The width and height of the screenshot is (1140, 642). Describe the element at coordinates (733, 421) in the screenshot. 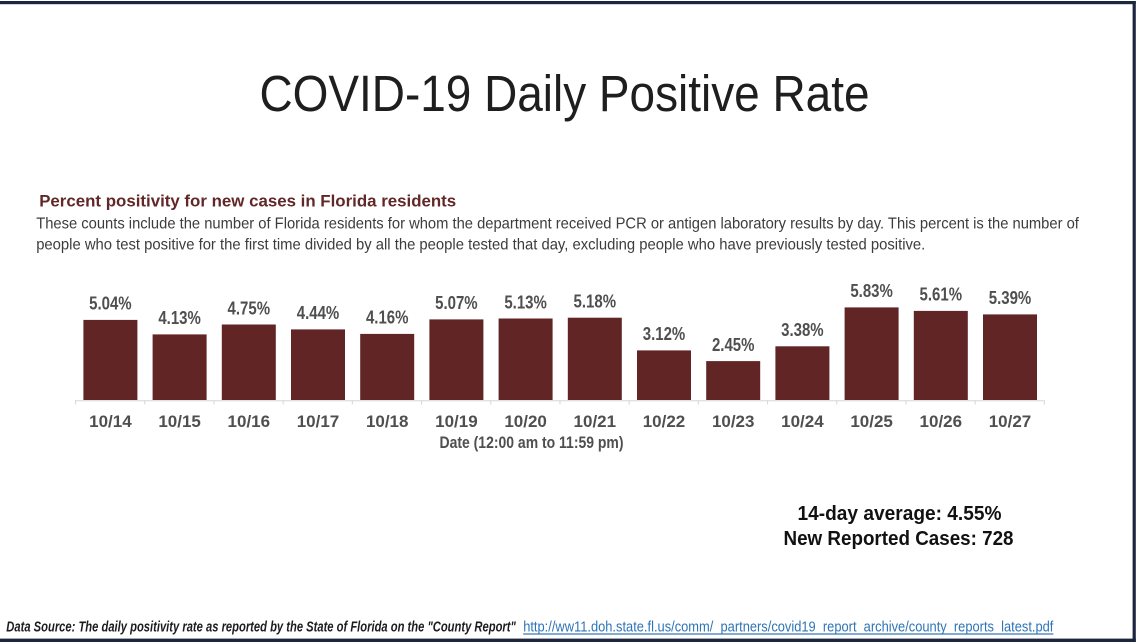

I see `svg-text: 10/23` at that location.